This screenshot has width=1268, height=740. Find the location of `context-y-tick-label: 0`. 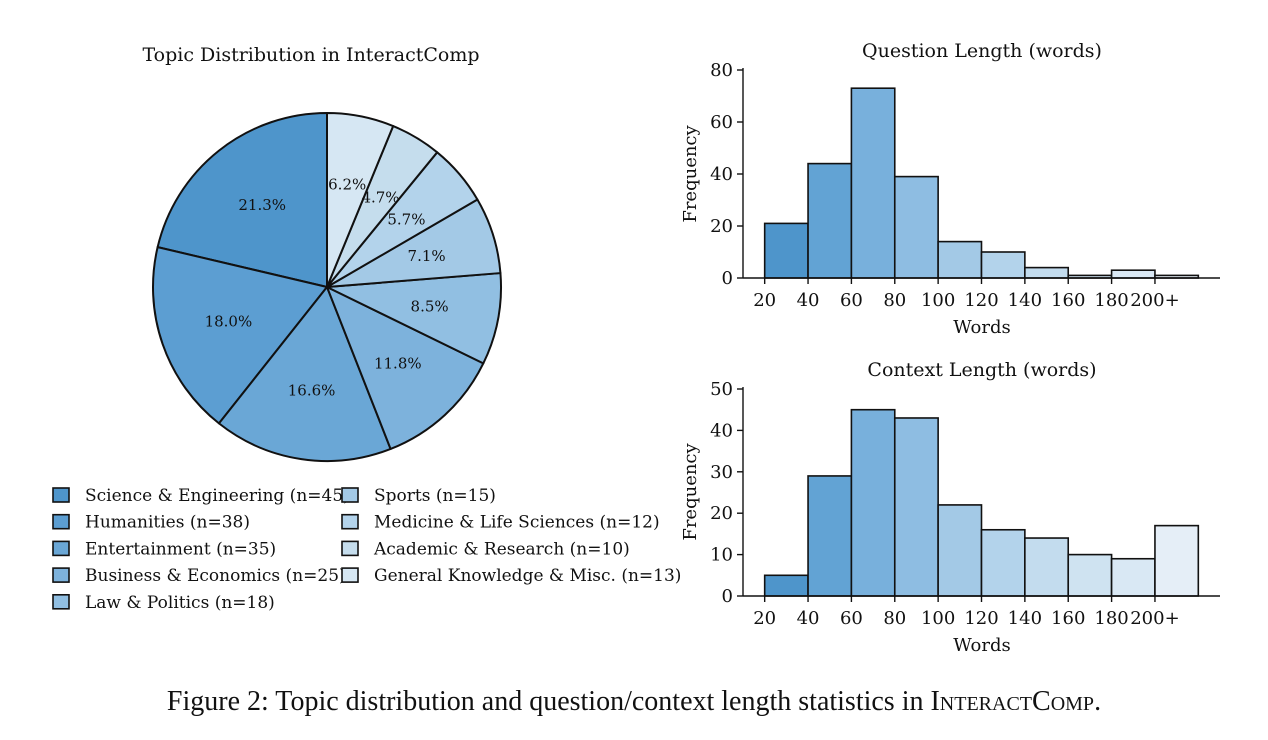

context-y-tick-label: 0 is located at coordinates (727, 596).